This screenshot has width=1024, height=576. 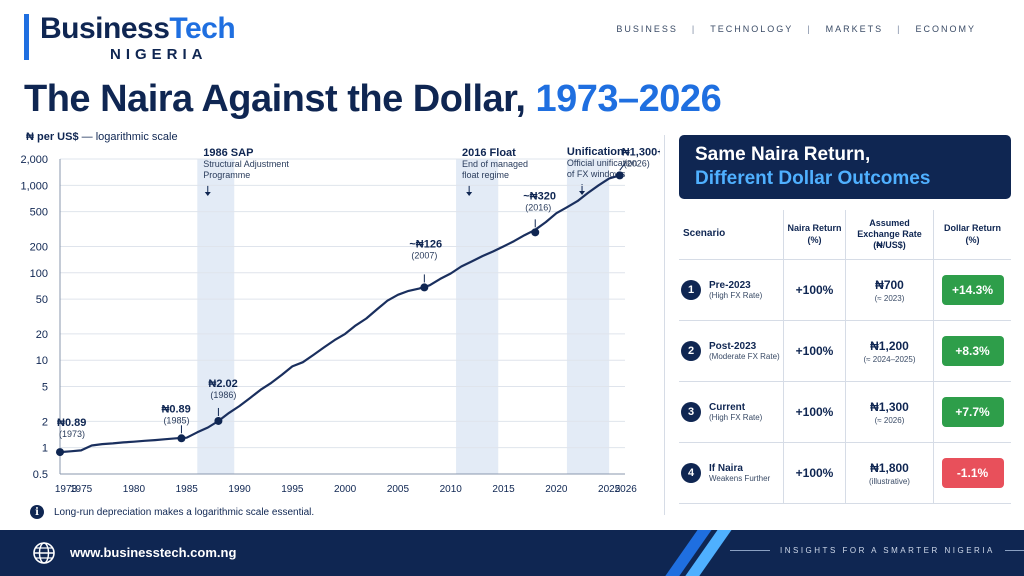 I want to click on scenario-sub: (Moderate FX Rate), so click(x=744, y=356).